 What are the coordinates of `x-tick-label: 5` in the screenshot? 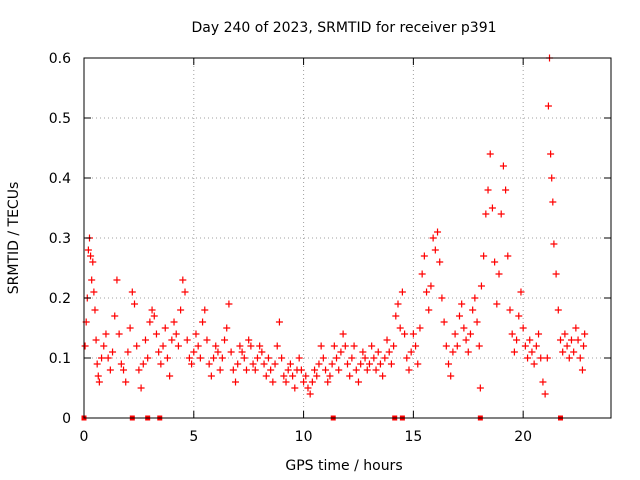 It's located at (193, 437).